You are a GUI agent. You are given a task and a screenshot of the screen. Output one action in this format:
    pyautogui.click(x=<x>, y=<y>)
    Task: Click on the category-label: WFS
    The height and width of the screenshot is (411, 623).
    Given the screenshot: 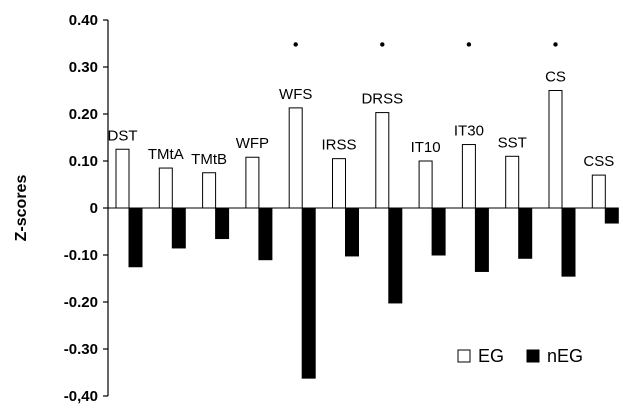 What is the action you would take?
    pyautogui.click(x=295, y=94)
    